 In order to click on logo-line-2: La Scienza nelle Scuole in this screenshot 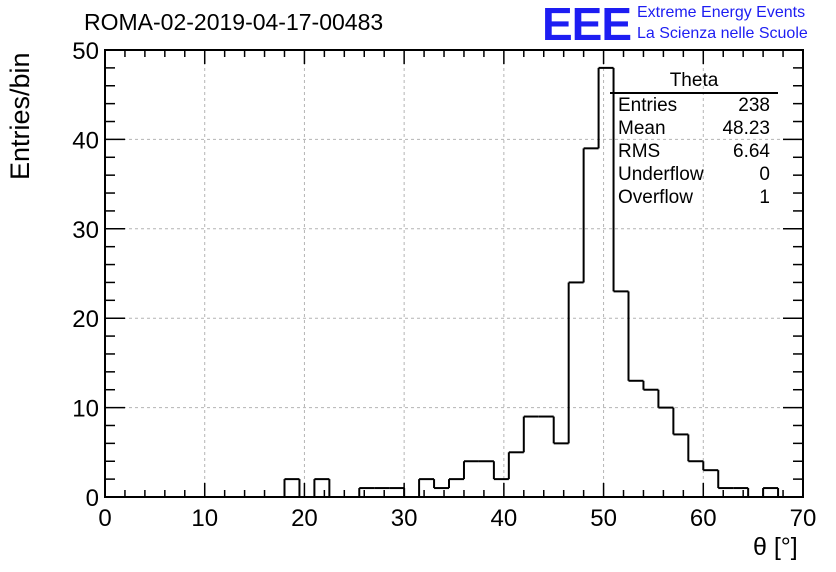, I will do `click(722, 33)`.